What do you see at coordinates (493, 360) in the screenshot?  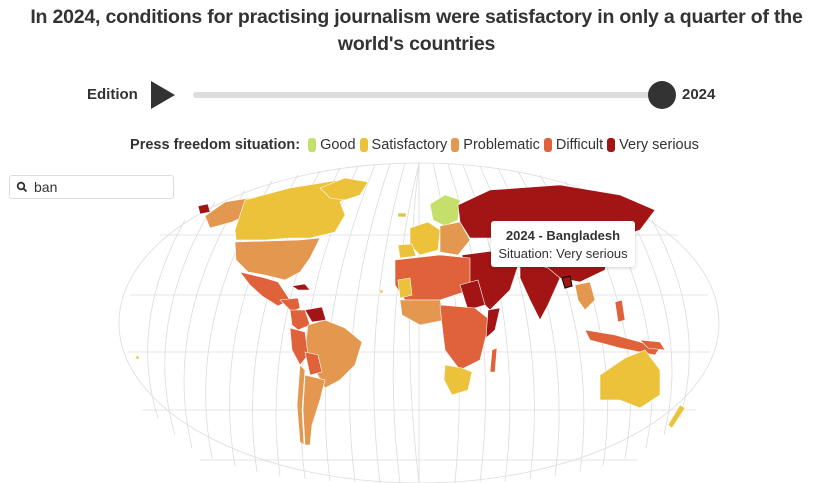 I see `country-madagascar` at bounding box center [493, 360].